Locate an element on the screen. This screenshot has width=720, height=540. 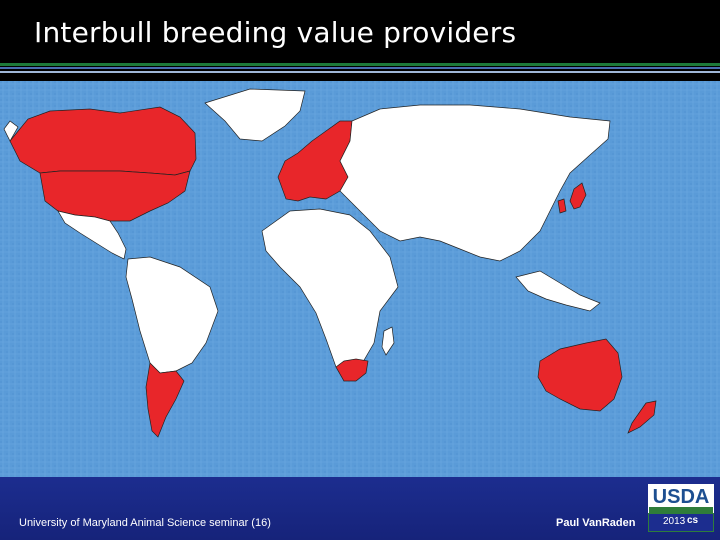
land-argentina is located at coordinates (165, 400).